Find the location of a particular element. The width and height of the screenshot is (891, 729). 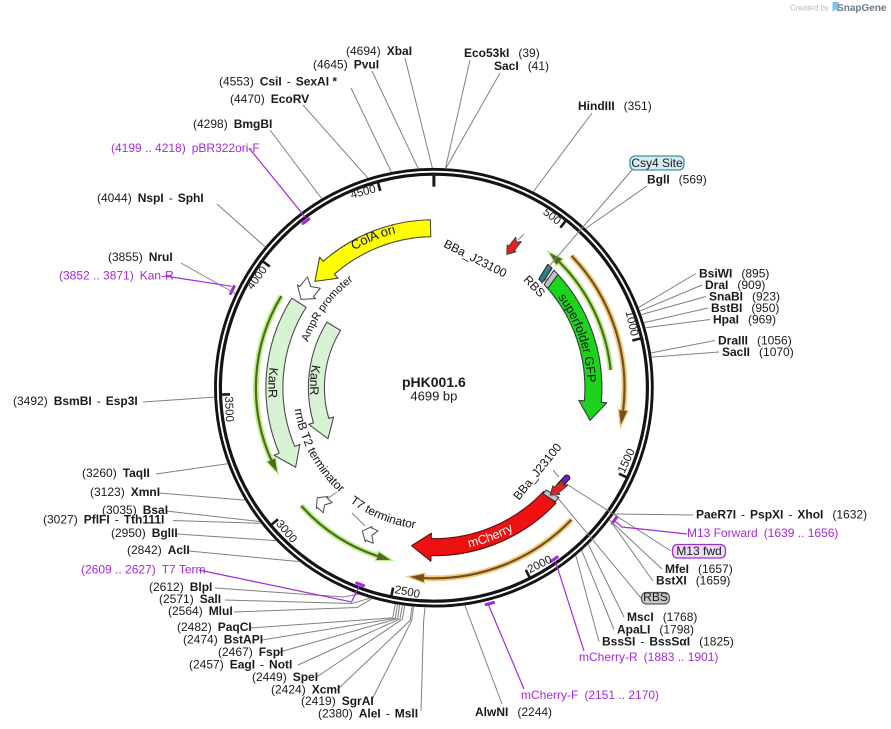

svg-text:(2950)BglII: (2950) BglII is located at coordinates (144, 533).